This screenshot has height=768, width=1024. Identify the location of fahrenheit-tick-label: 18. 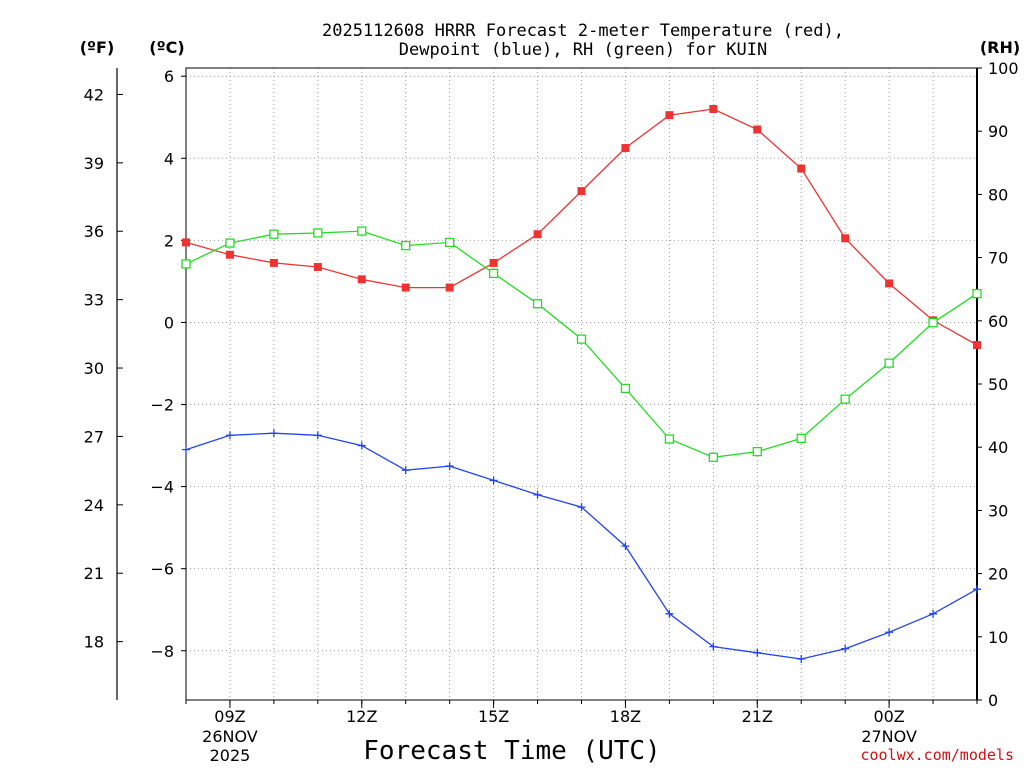
(94, 642).